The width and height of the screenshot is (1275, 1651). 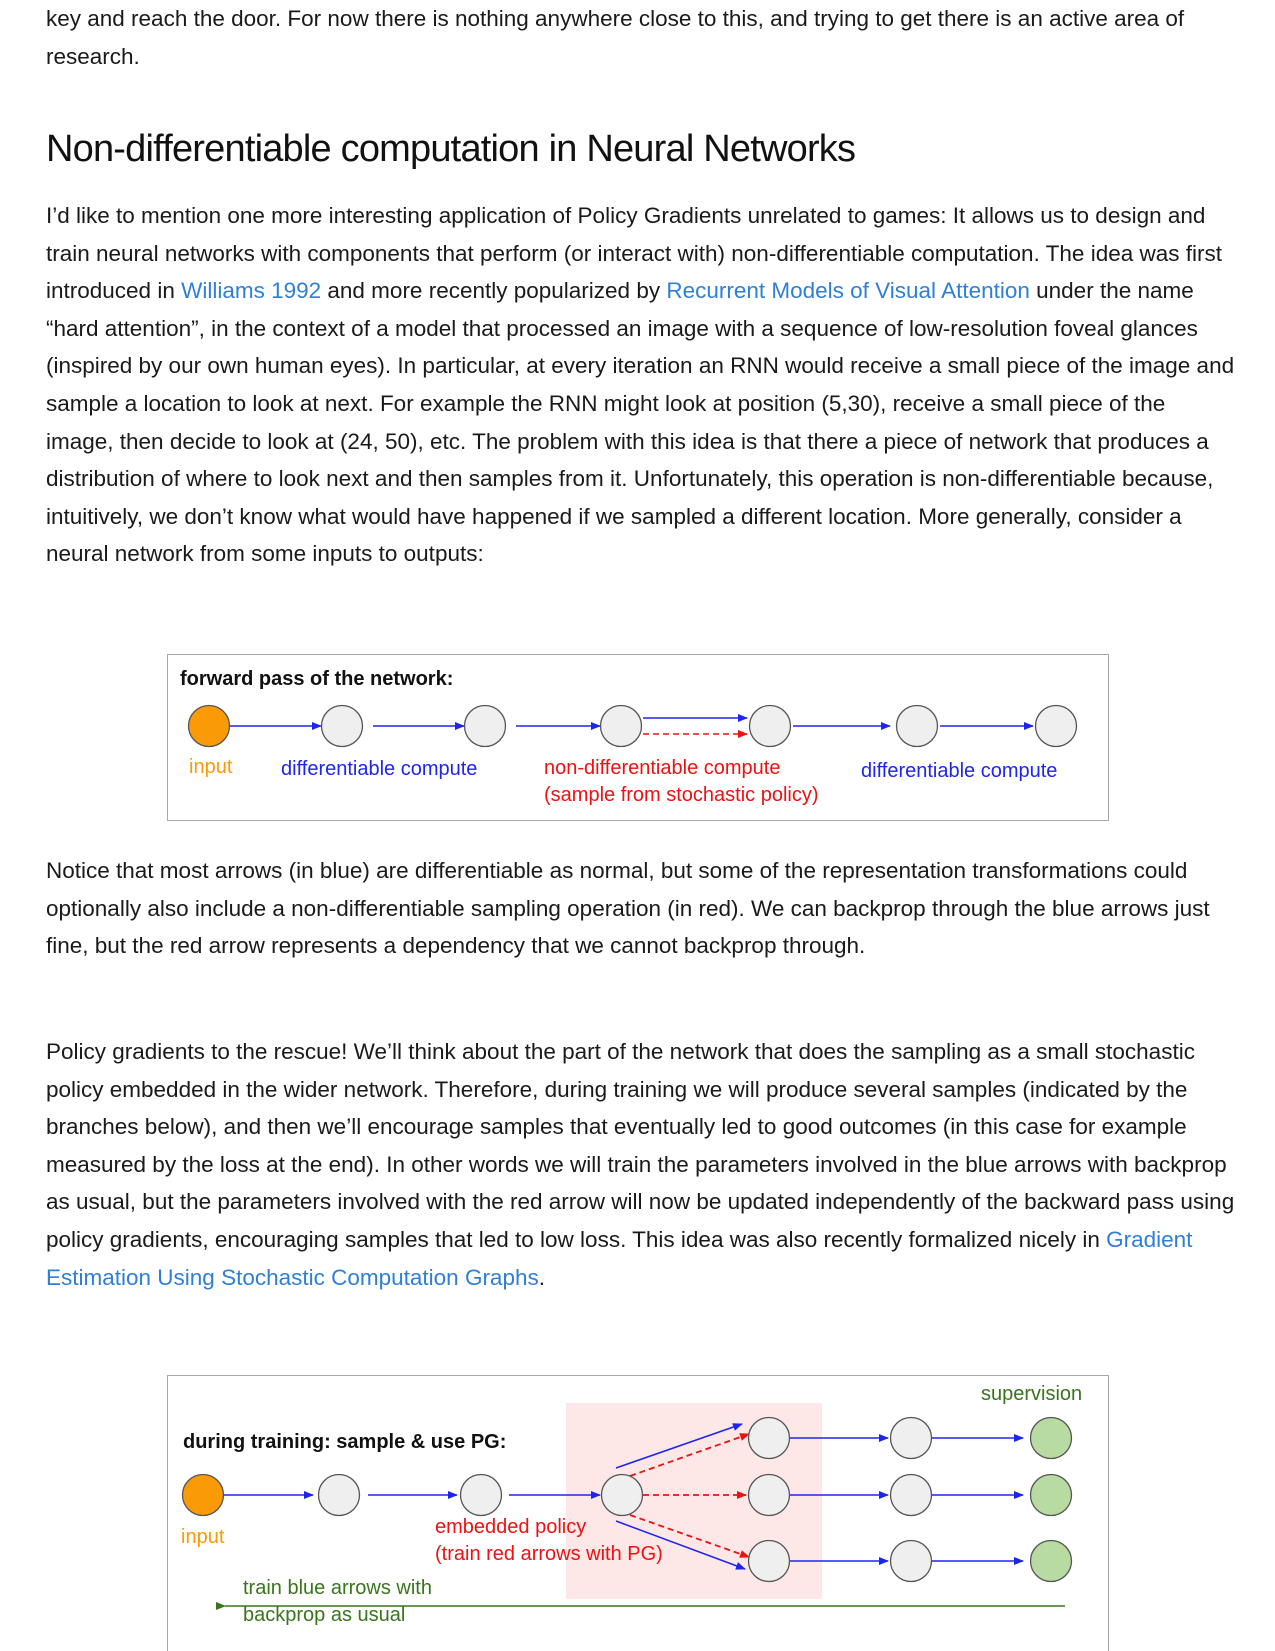 What do you see at coordinates (316, 679) in the screenshot?
I see `figure-title: forward pass of the network:` at bounding box center [316, 679].